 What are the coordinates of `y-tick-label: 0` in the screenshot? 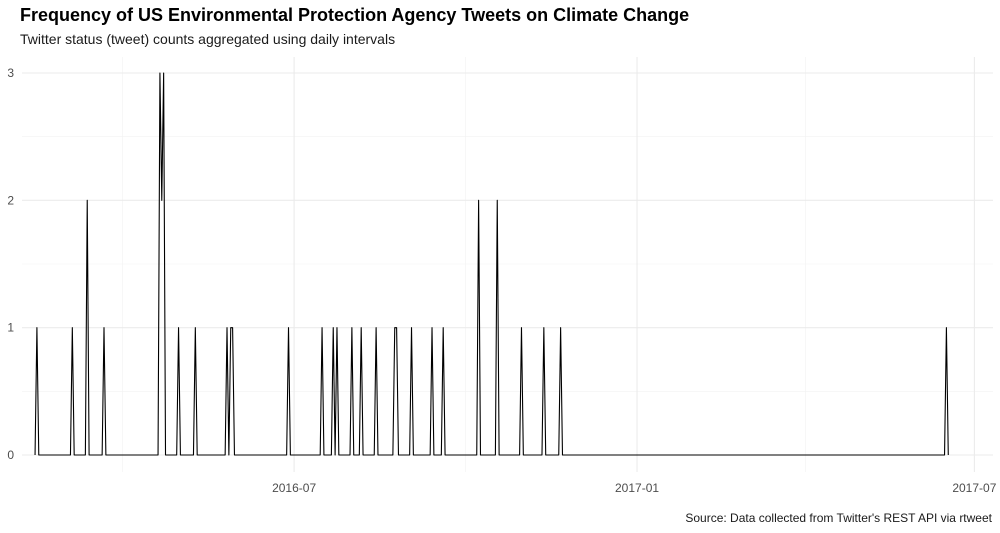 It's located at (10, 455).